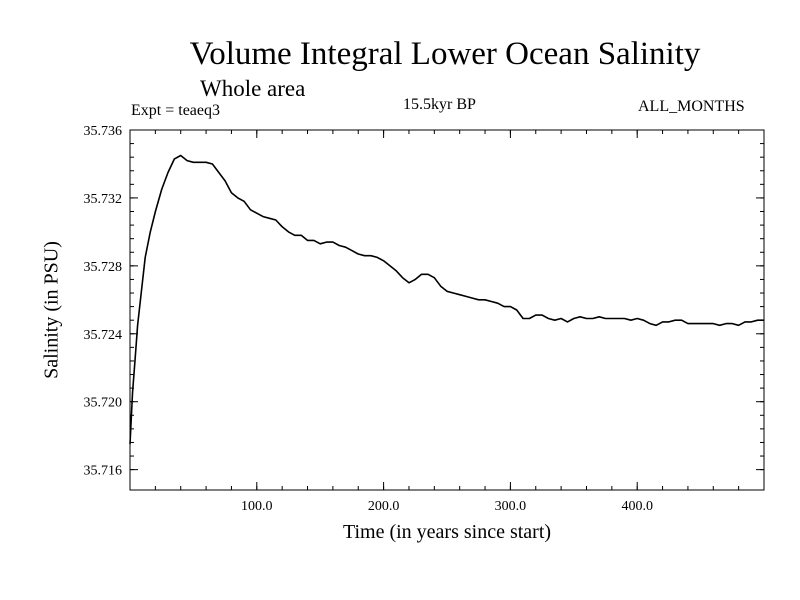  What do you see at coordinates (103, 199) in the screenshot?
I see `y-tick-label: 35.732` at bounding box center [103, 199].